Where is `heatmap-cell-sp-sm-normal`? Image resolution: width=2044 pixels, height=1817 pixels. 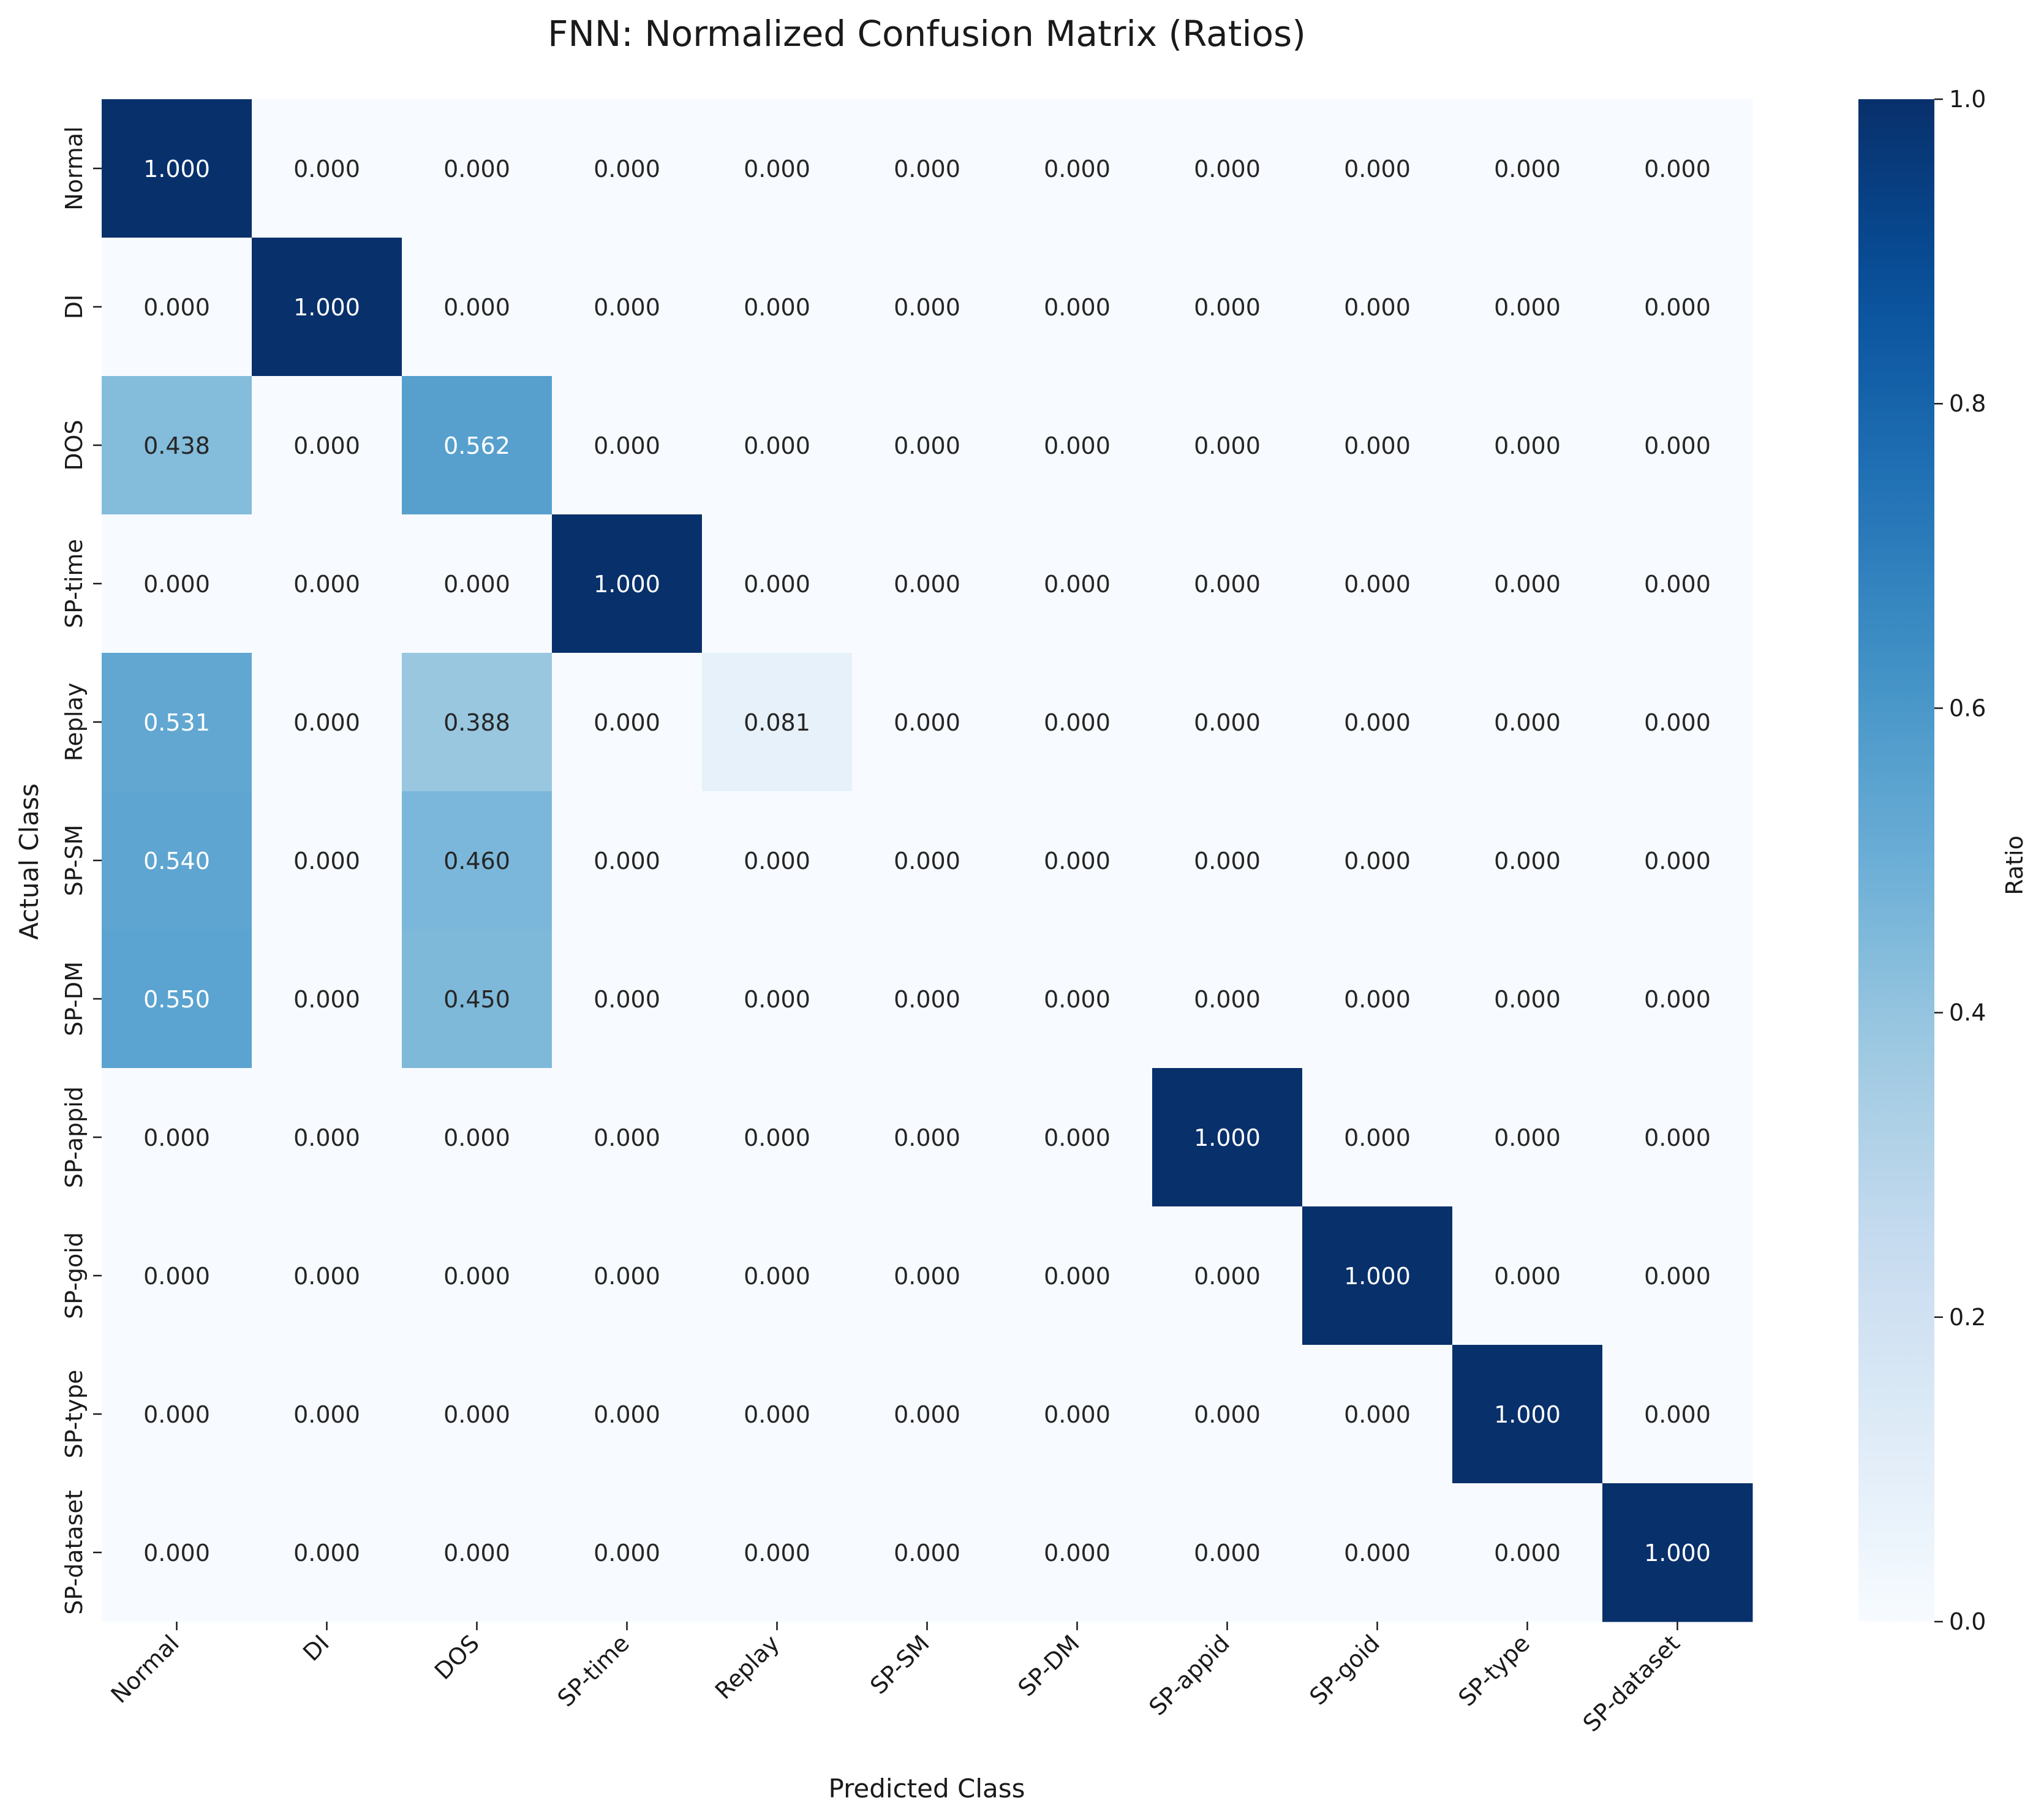 heatmap-cell-sp-sm-normal is located at coordinates (177, 860).